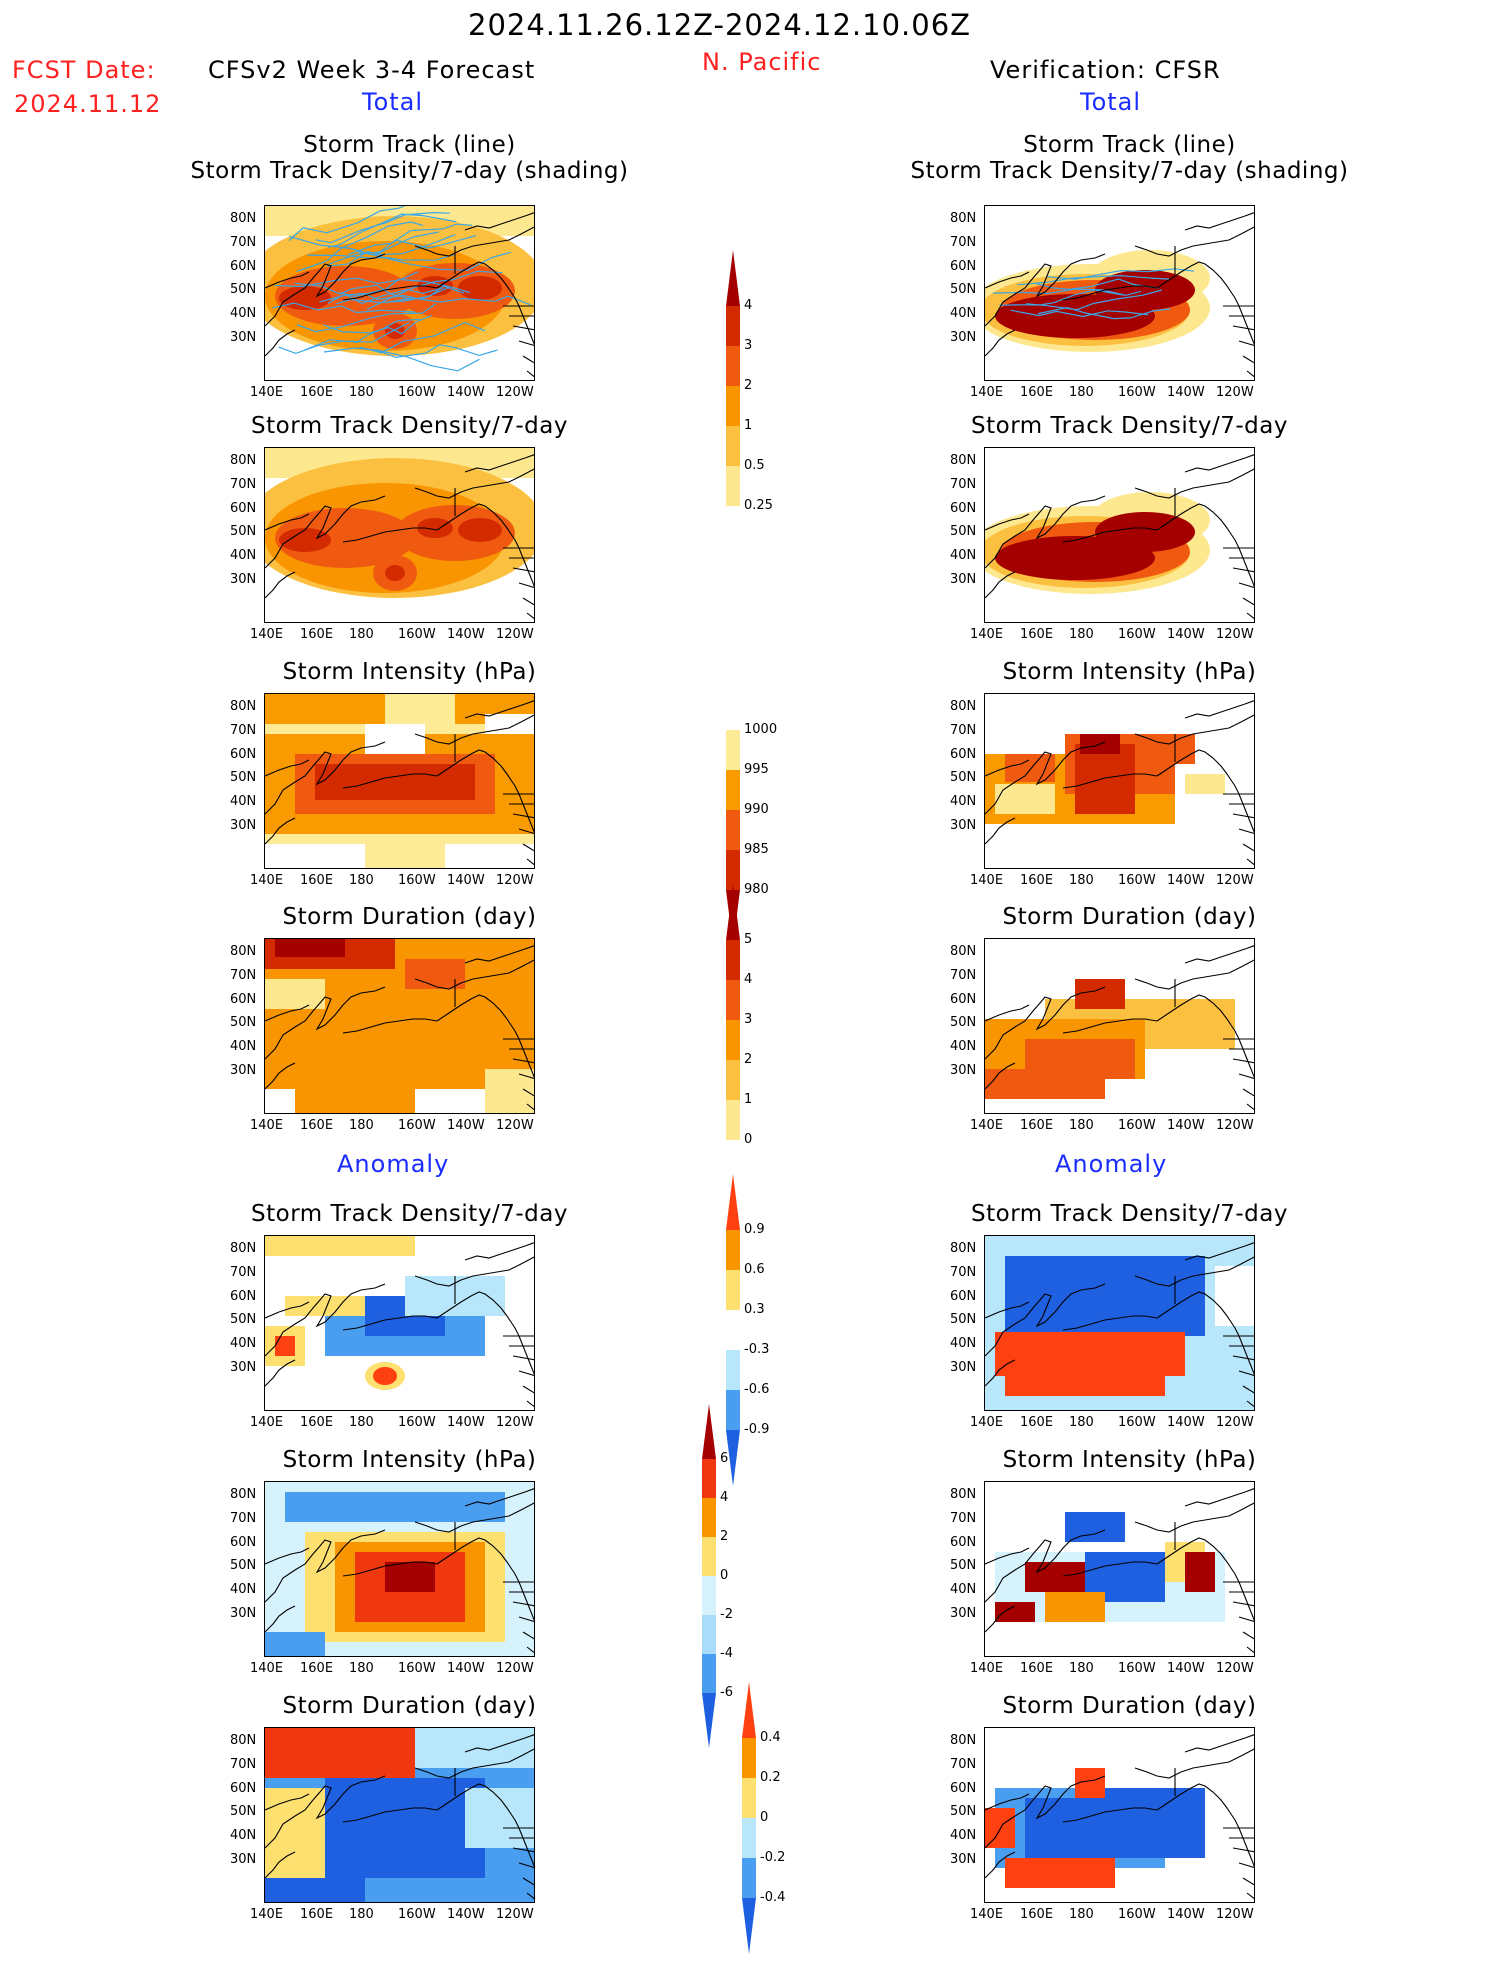 This screenshot has width=1487, height=1968. I want to click on colorbar-label: 980, so click(756, 889).